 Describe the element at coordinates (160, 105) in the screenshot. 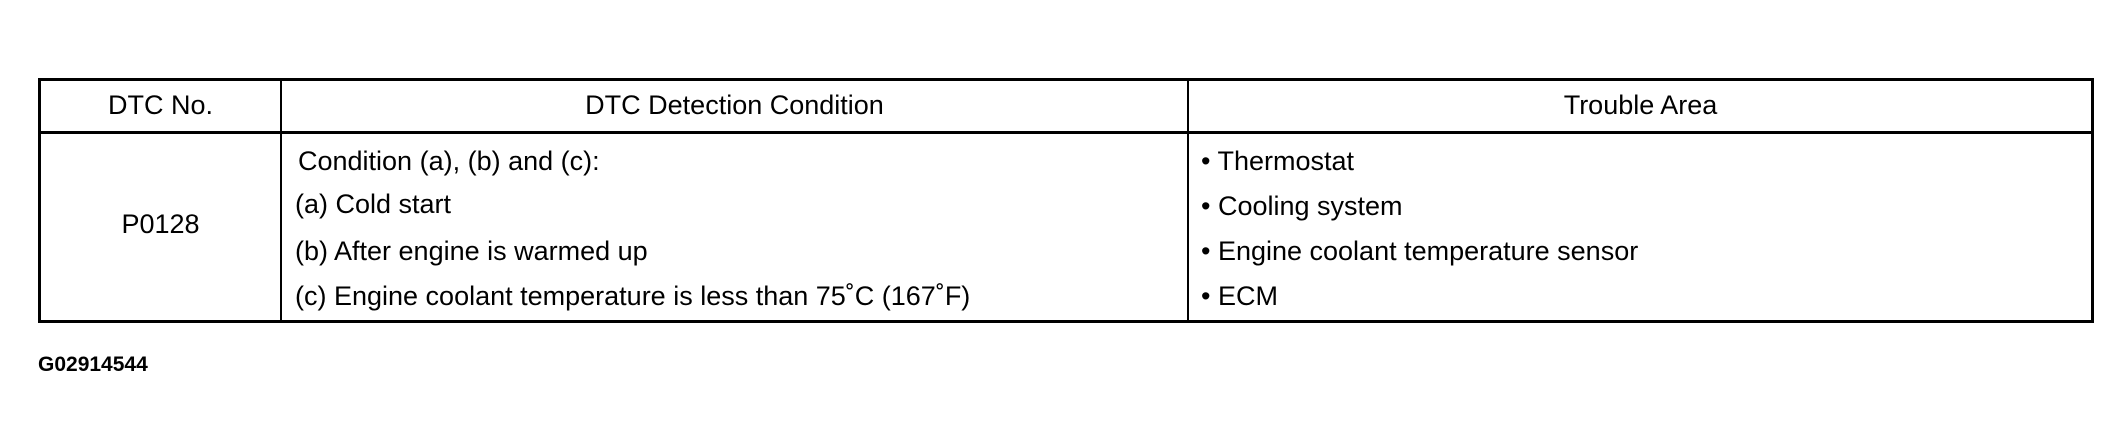

I see `header-dtc-no: DTC No.` at that location.